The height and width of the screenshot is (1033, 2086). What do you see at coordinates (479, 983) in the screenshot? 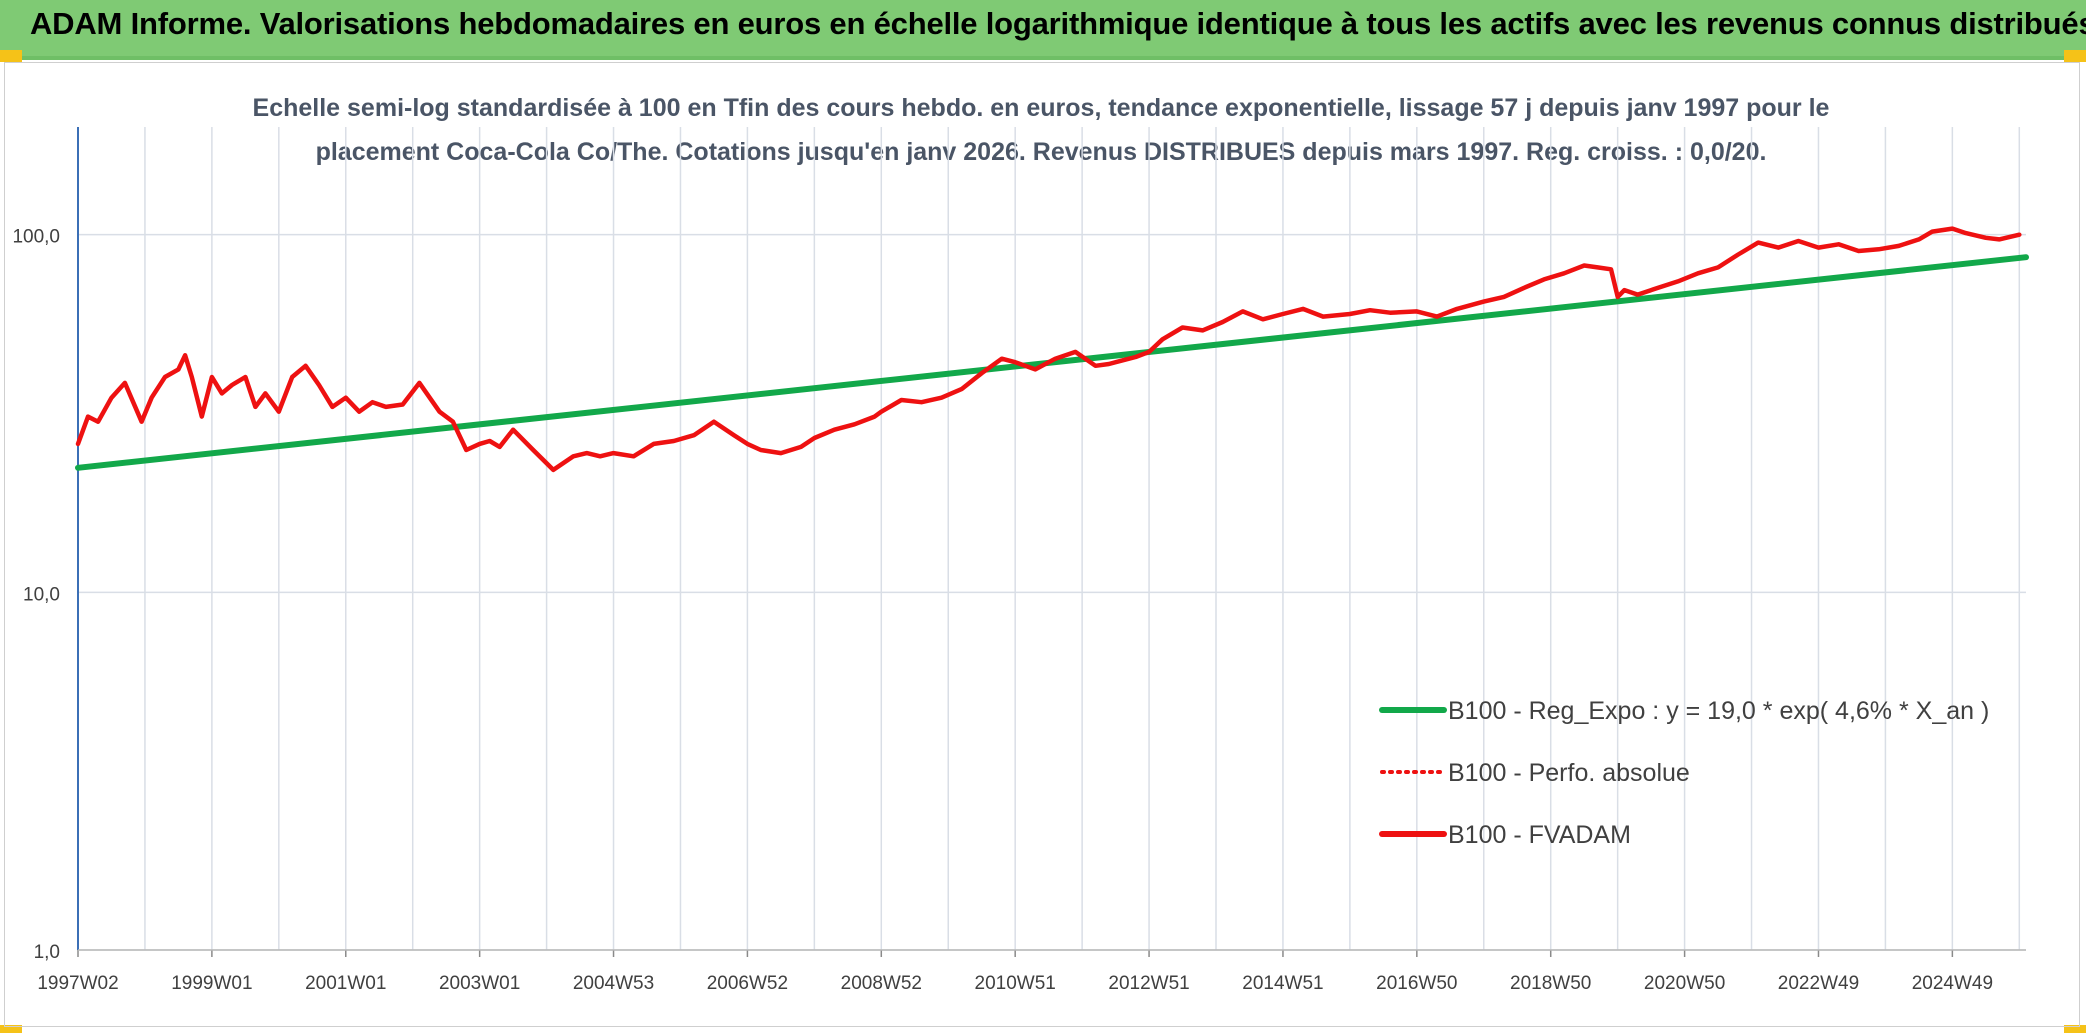
I see `x-tick-label: 2003W01` at bounding box center [479, 983].